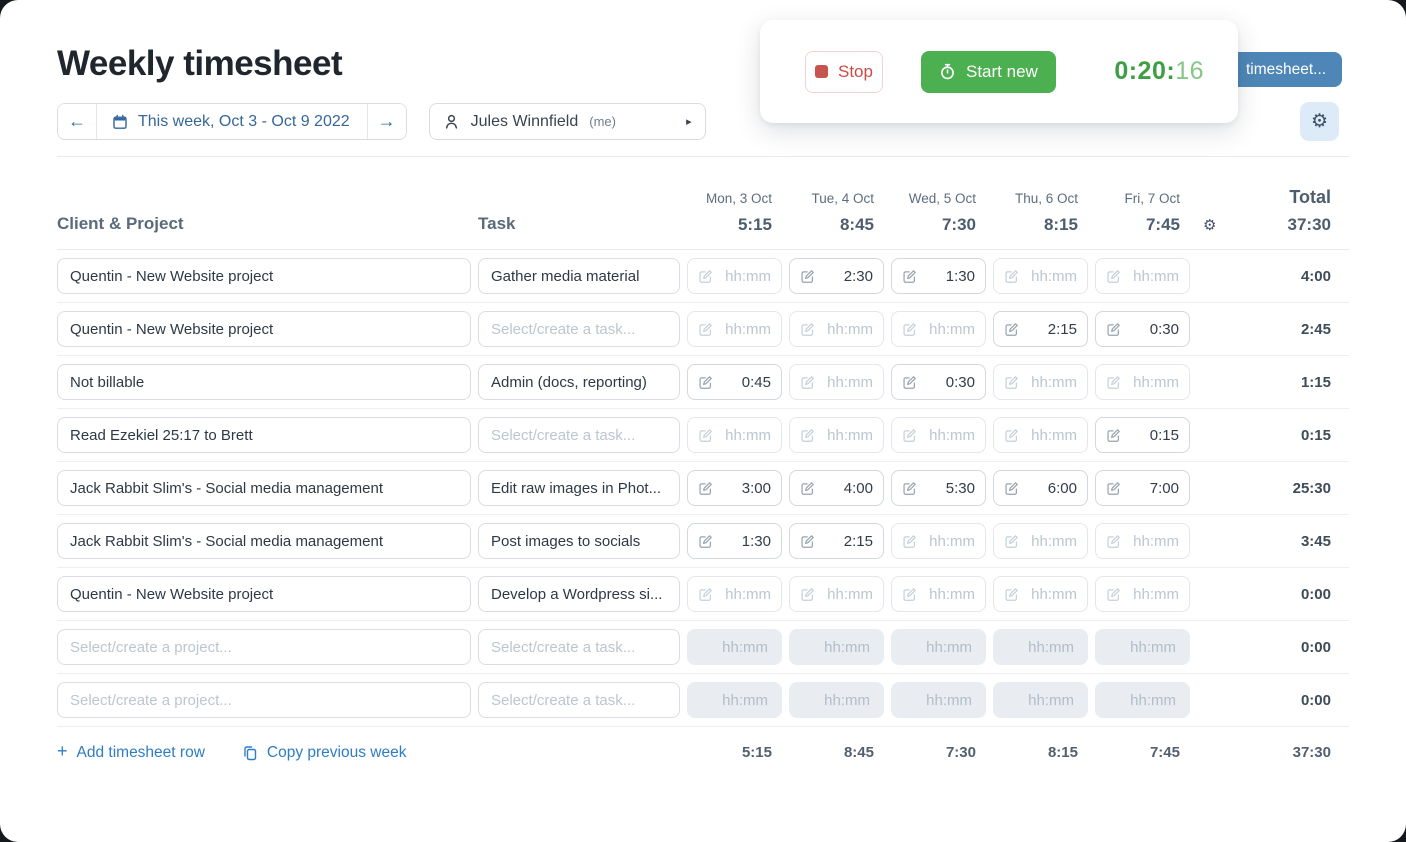 The width and height of the screenshot is (1406, 842). Describe the element at coordinates (497, 223) in the screenshot. I see `column-header-task: Task` at that location.